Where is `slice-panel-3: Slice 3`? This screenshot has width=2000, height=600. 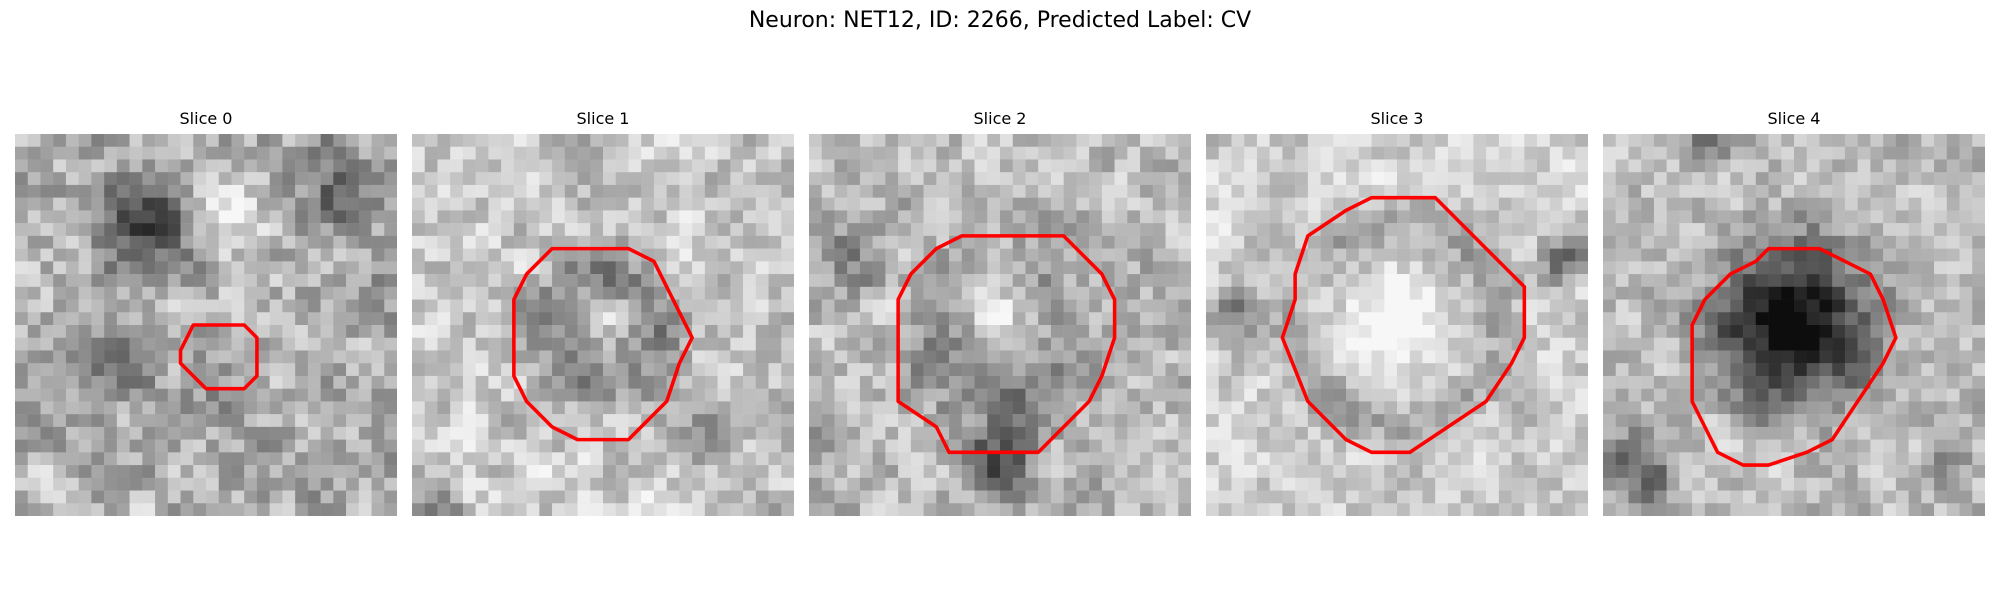 slice-panel-3: Slice 3 is located at coordinates (1397, 311).